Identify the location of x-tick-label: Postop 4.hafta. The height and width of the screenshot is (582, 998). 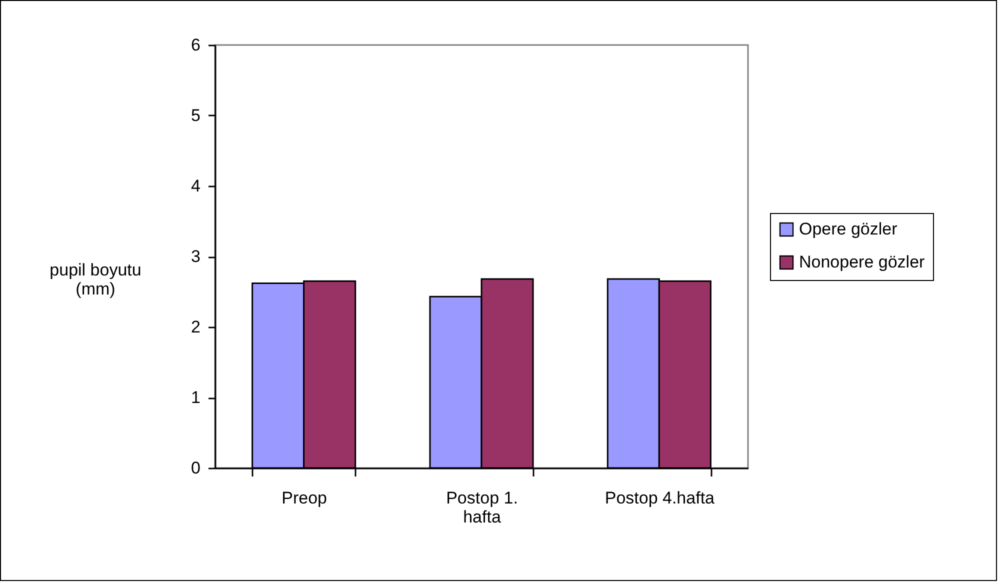
(660, 498).